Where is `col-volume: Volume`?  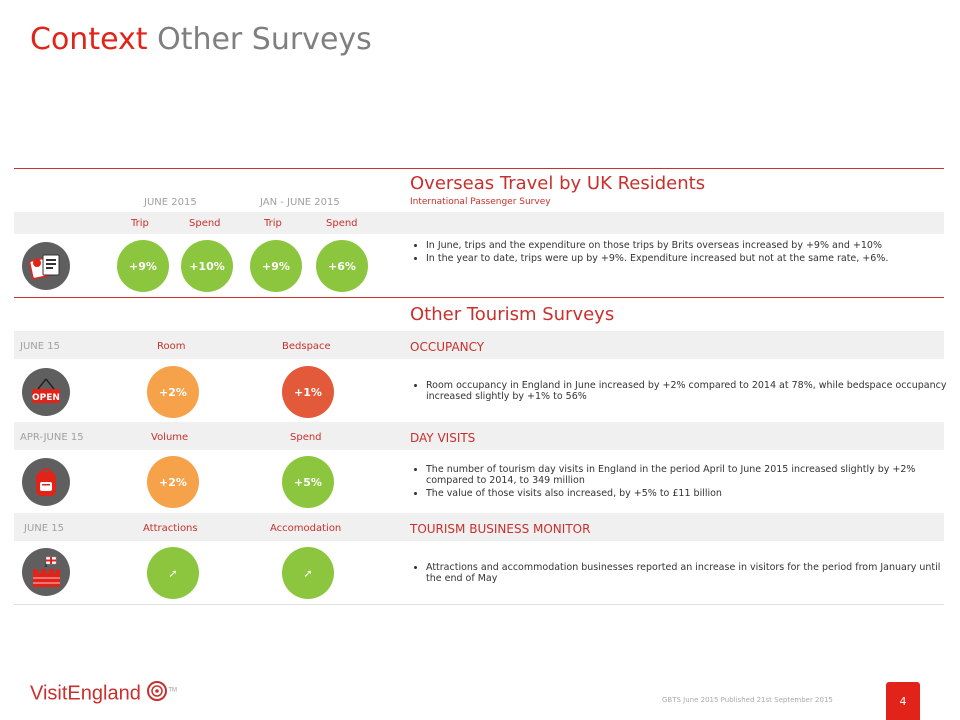
col-volume: Volume is located at coordinates (170, 437).